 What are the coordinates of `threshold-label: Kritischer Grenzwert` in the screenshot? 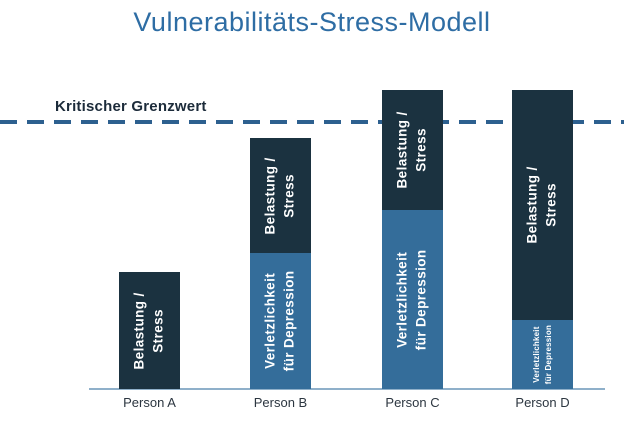 It's located at (131, 106).